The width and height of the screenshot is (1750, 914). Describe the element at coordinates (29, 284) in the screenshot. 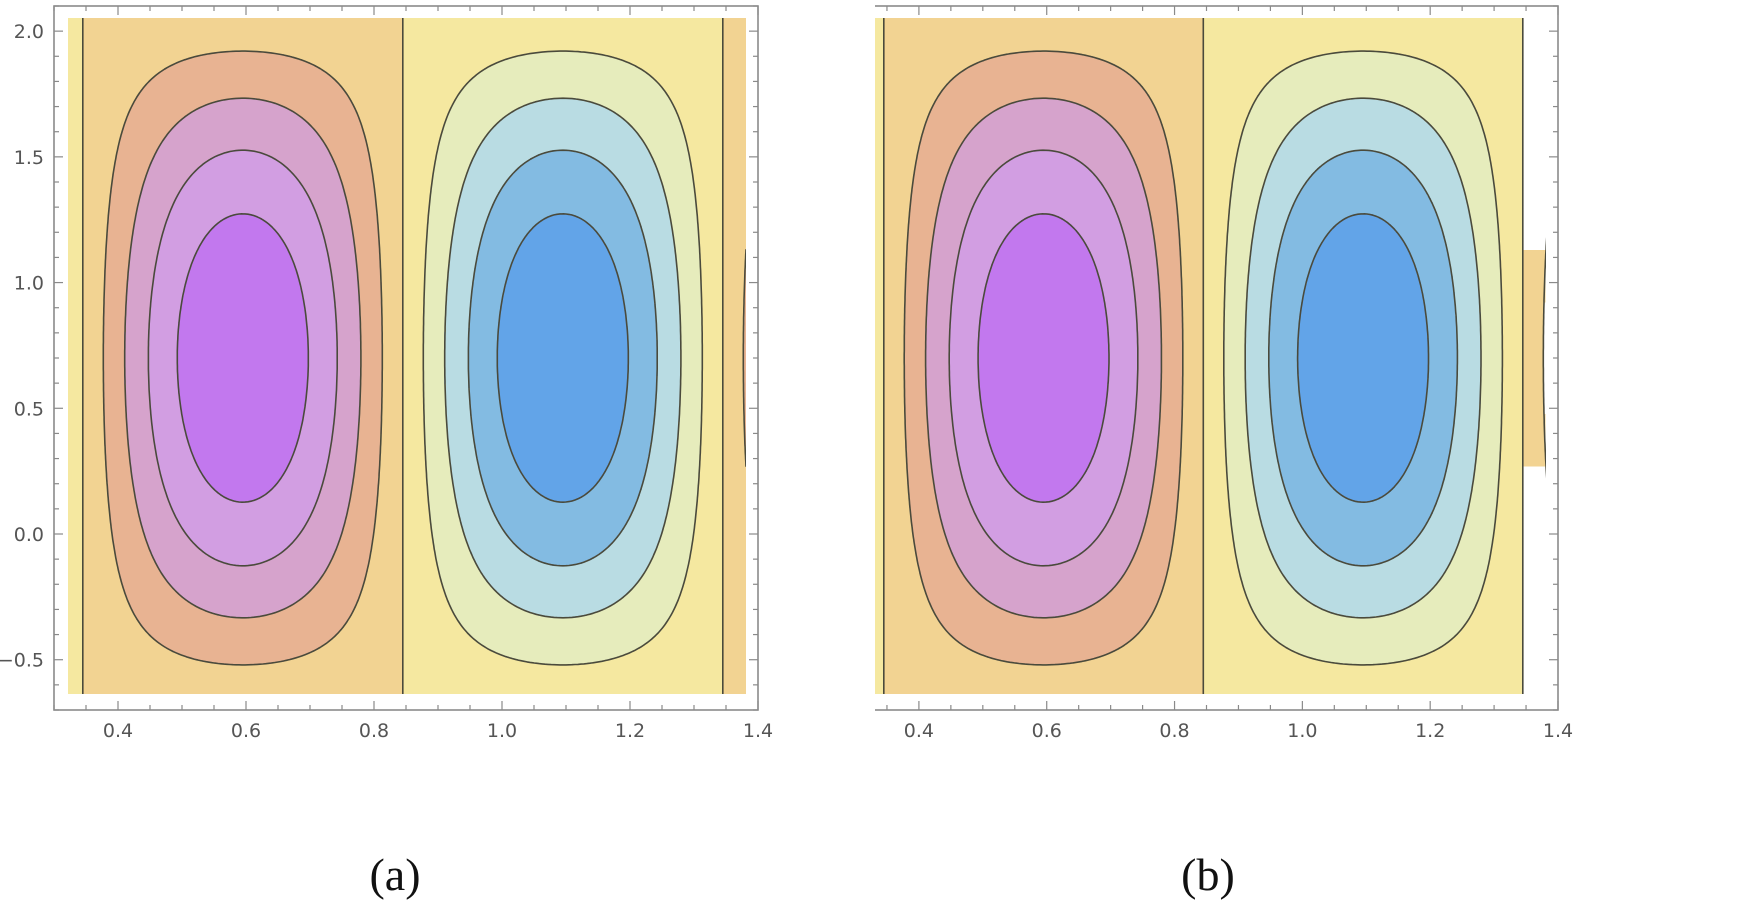

I see `y-tick-label: 1.0` at that location.